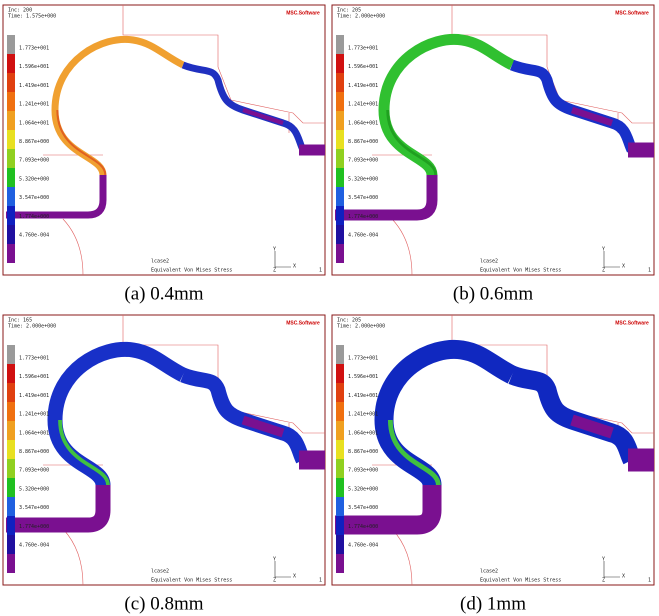 Image resolution: width=659 pixels, height=616 pixels. I want to click on caption: (b) 0.6mm, so click(493, 293).